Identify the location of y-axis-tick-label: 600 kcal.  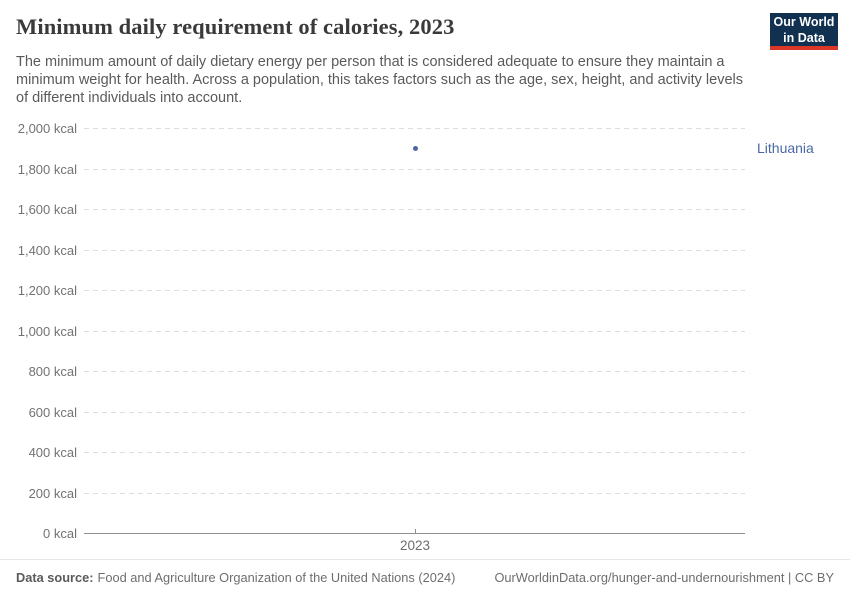
(52, 412).